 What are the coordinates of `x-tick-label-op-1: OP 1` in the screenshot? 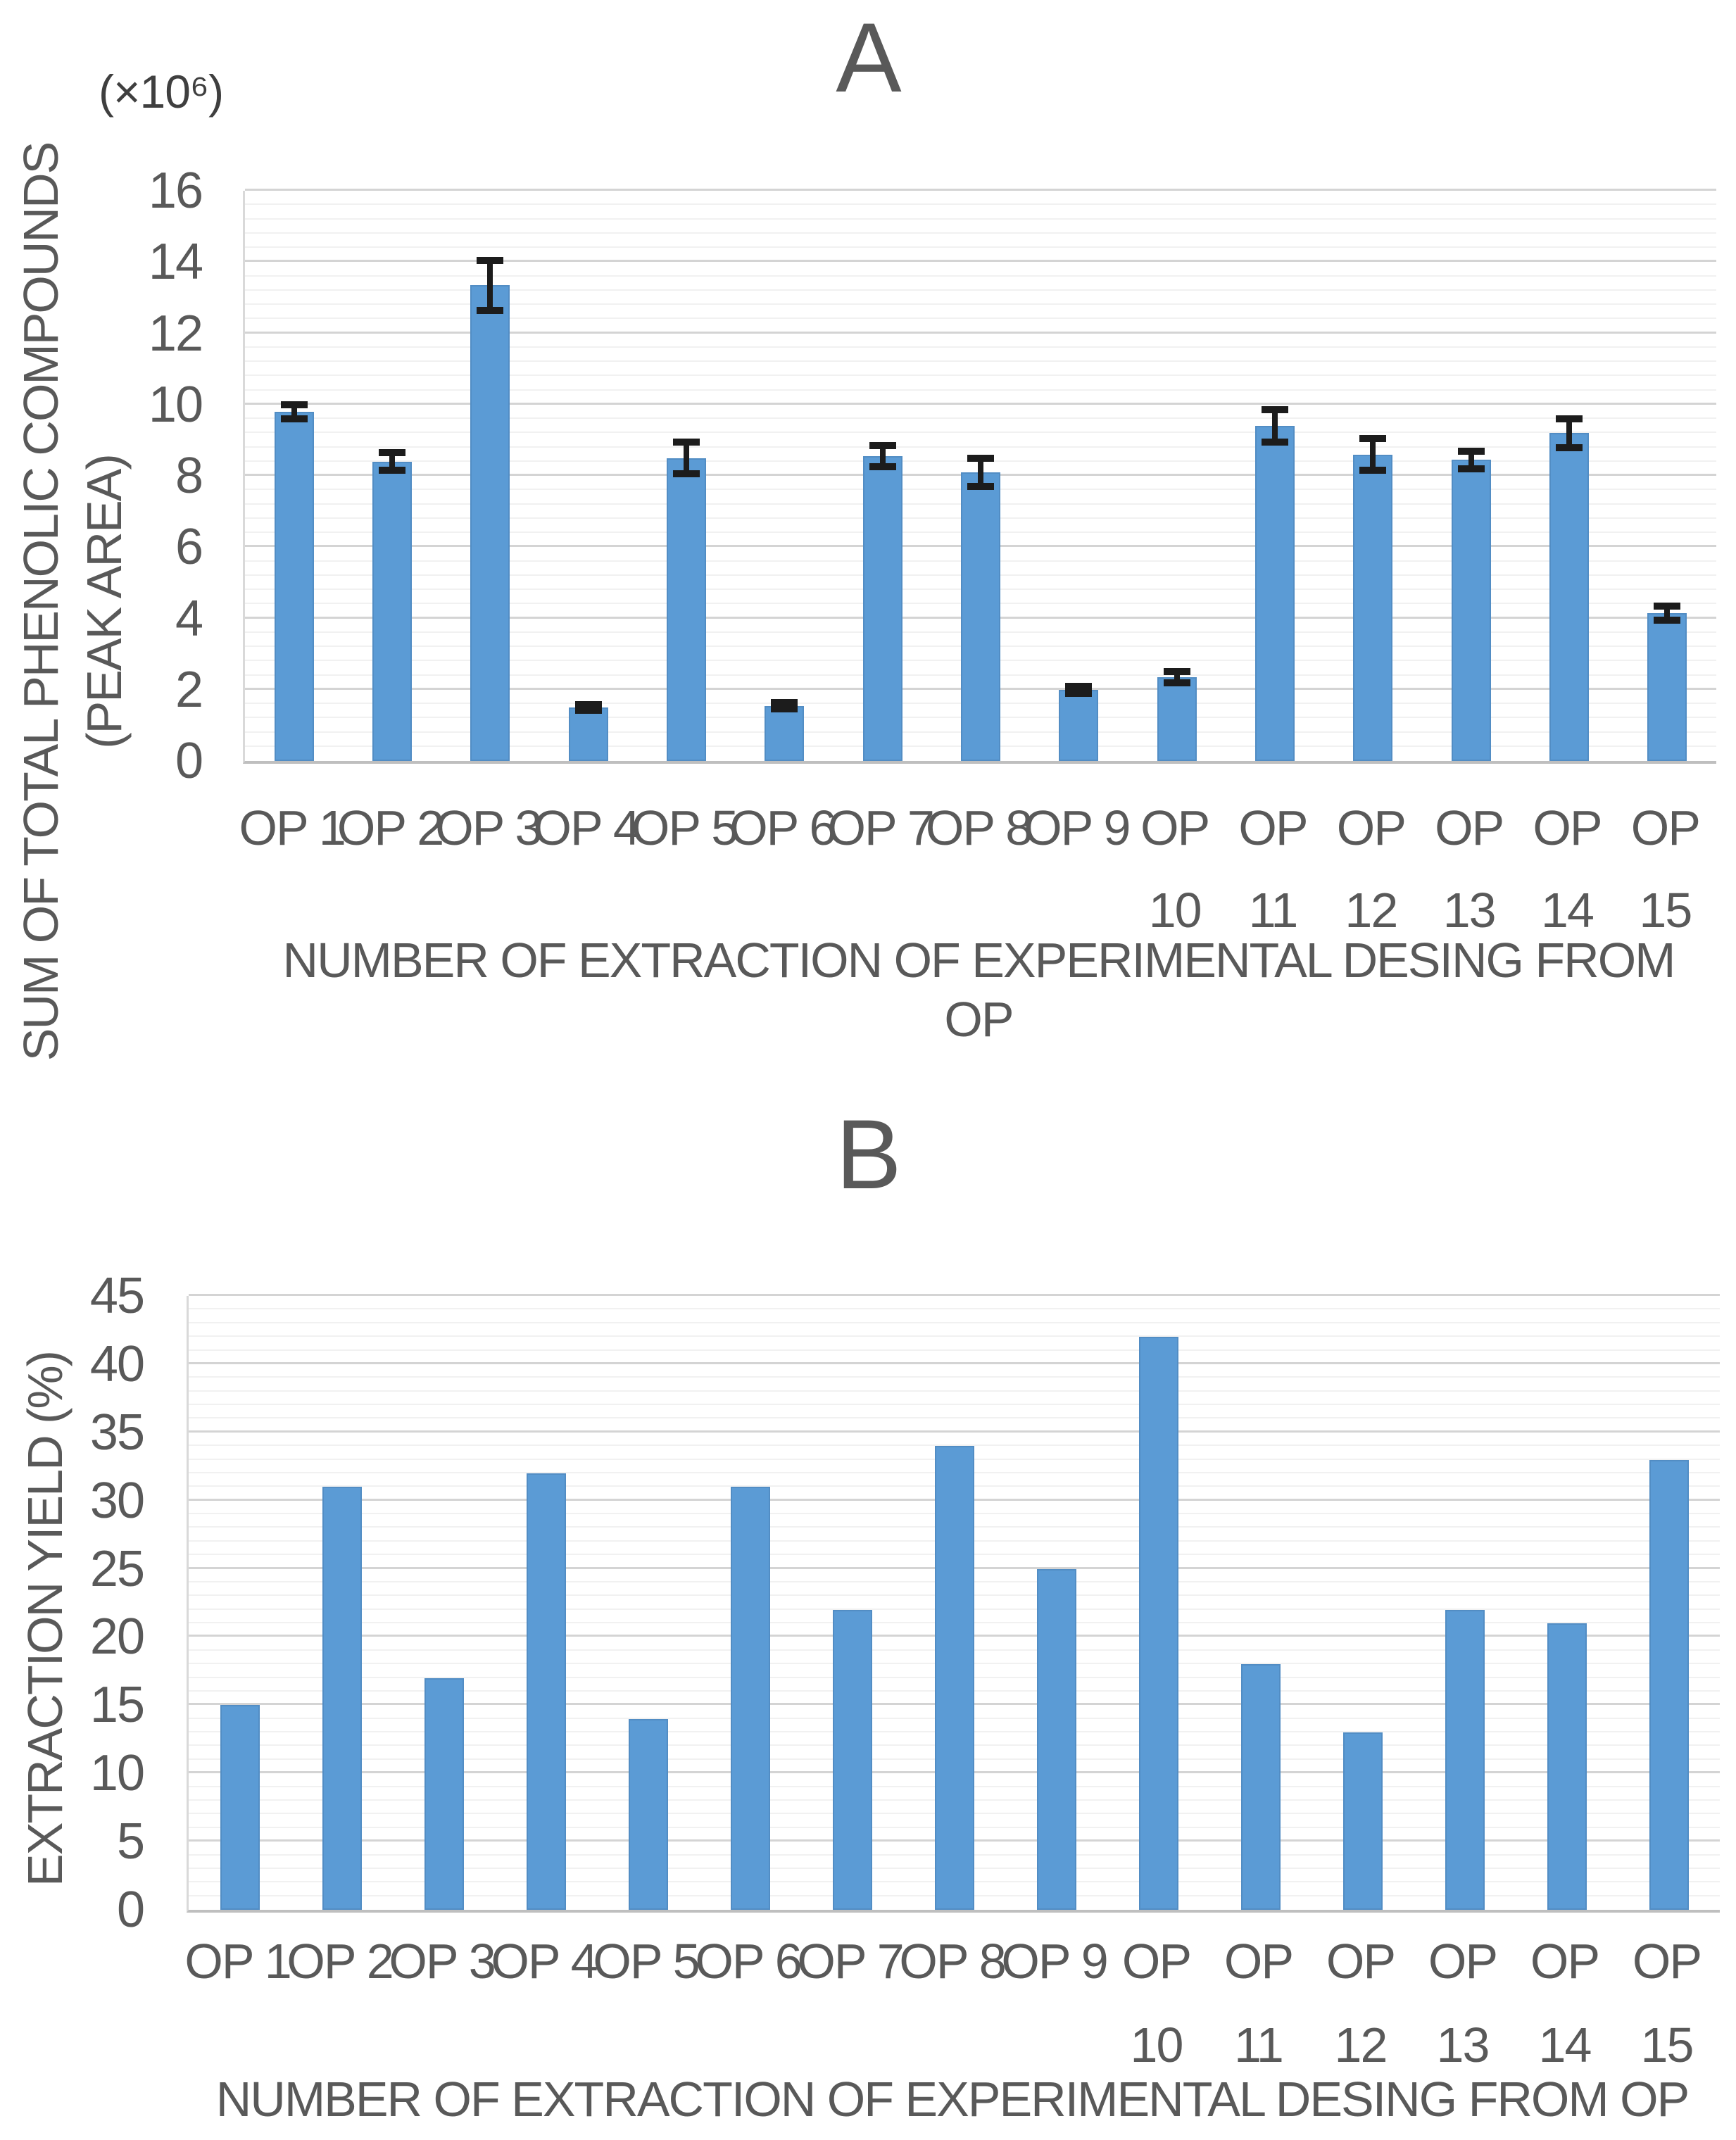 It's located at (237, 1961).